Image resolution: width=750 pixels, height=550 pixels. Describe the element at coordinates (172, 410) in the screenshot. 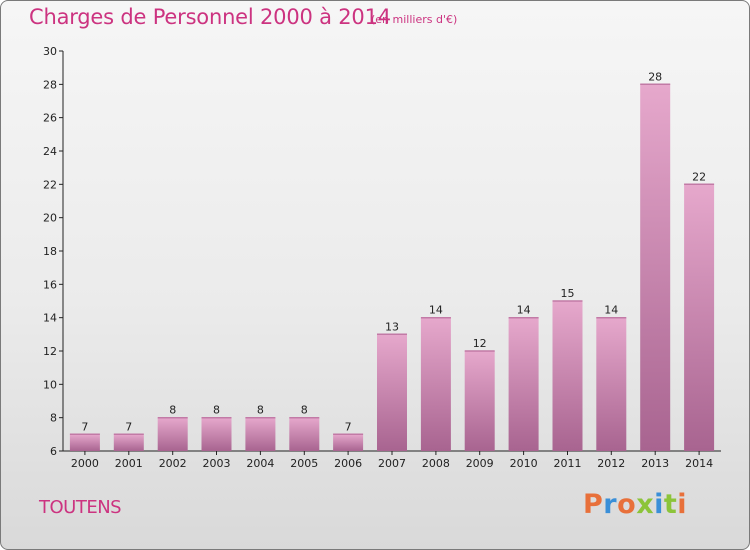

I see `value-label-2002: 8` at that location.